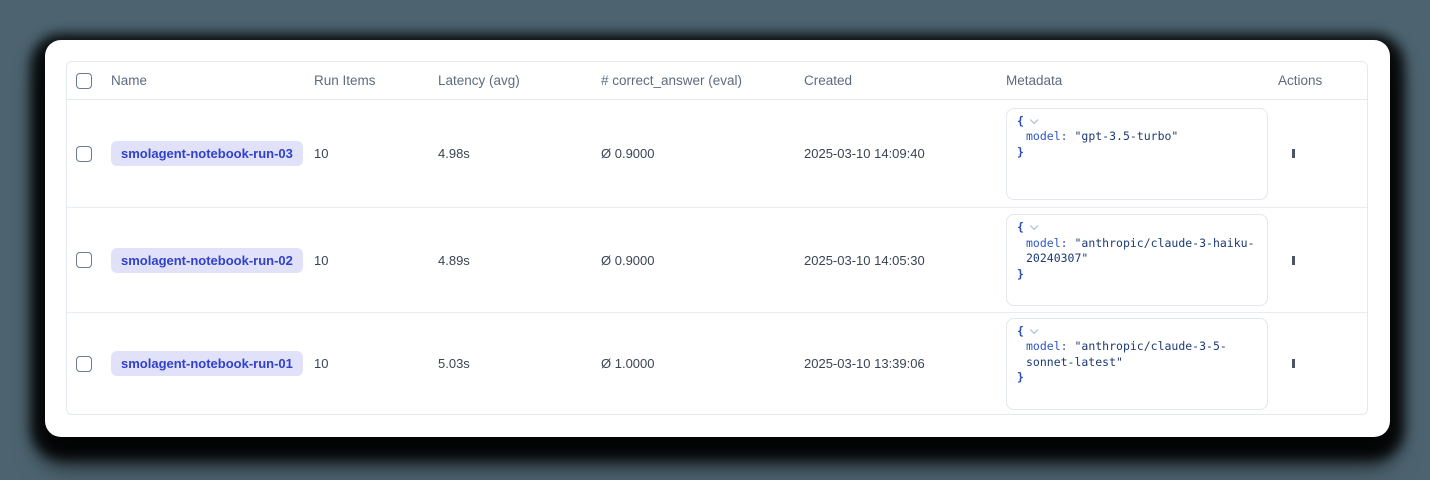 Image resolution: width=1430 pixels, height=480 pixels. I want to click on header-cell-select, so click(89, 80).